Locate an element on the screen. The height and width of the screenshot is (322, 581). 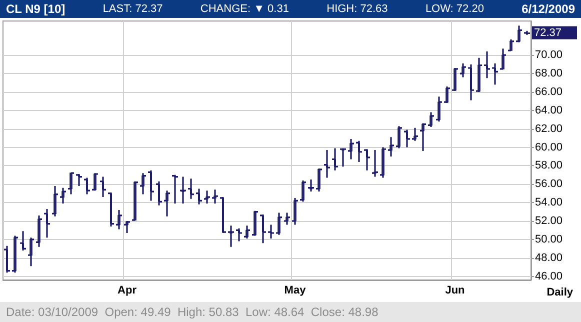
y-tick-label: 54.00 is located at coordinates (549, 202).